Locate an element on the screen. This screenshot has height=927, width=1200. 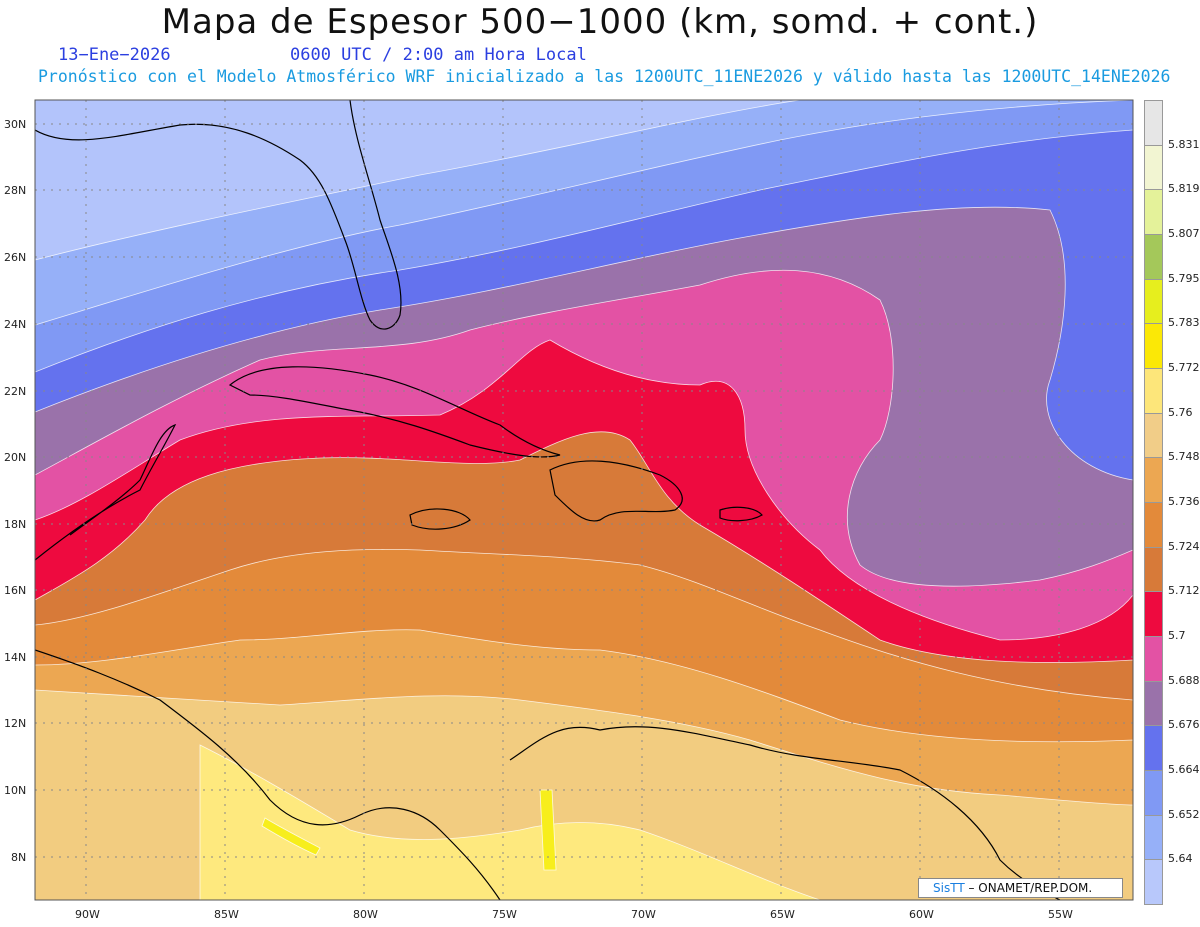
cuba is located at coordinates (394, 412).